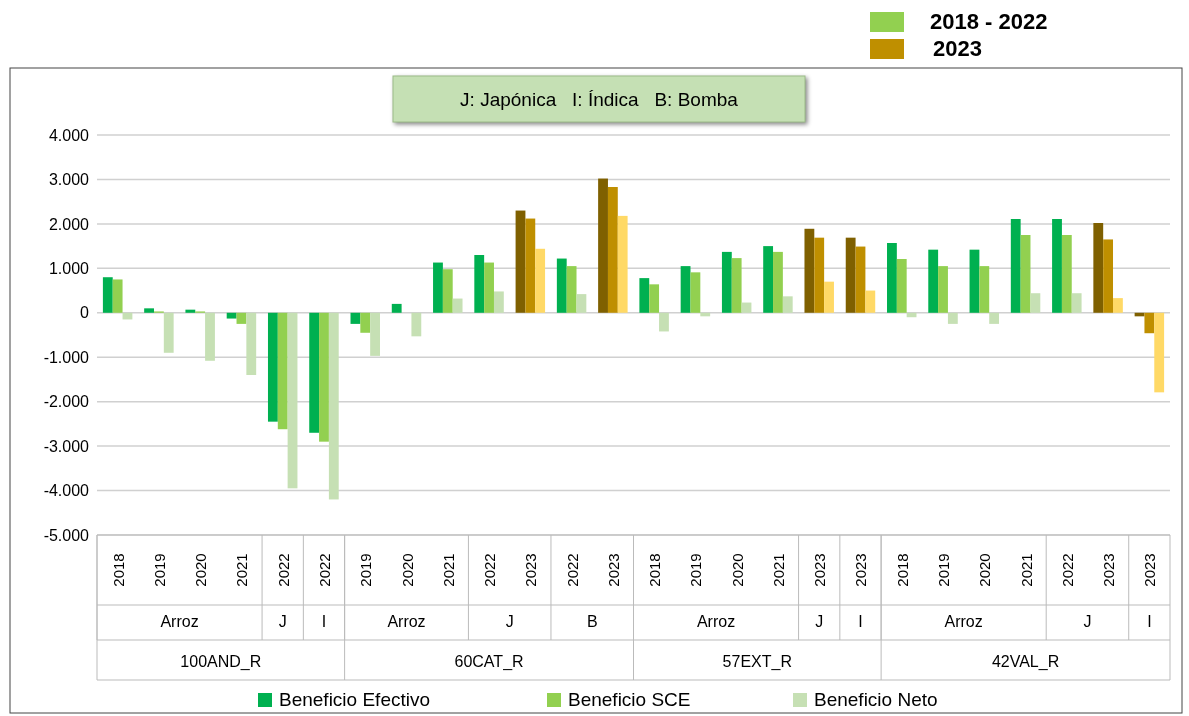  What do you see at coordinates (629, 699) in the screenshot?
I see `legend-label: Beneficio SCE` at bounding box center [629, 699].